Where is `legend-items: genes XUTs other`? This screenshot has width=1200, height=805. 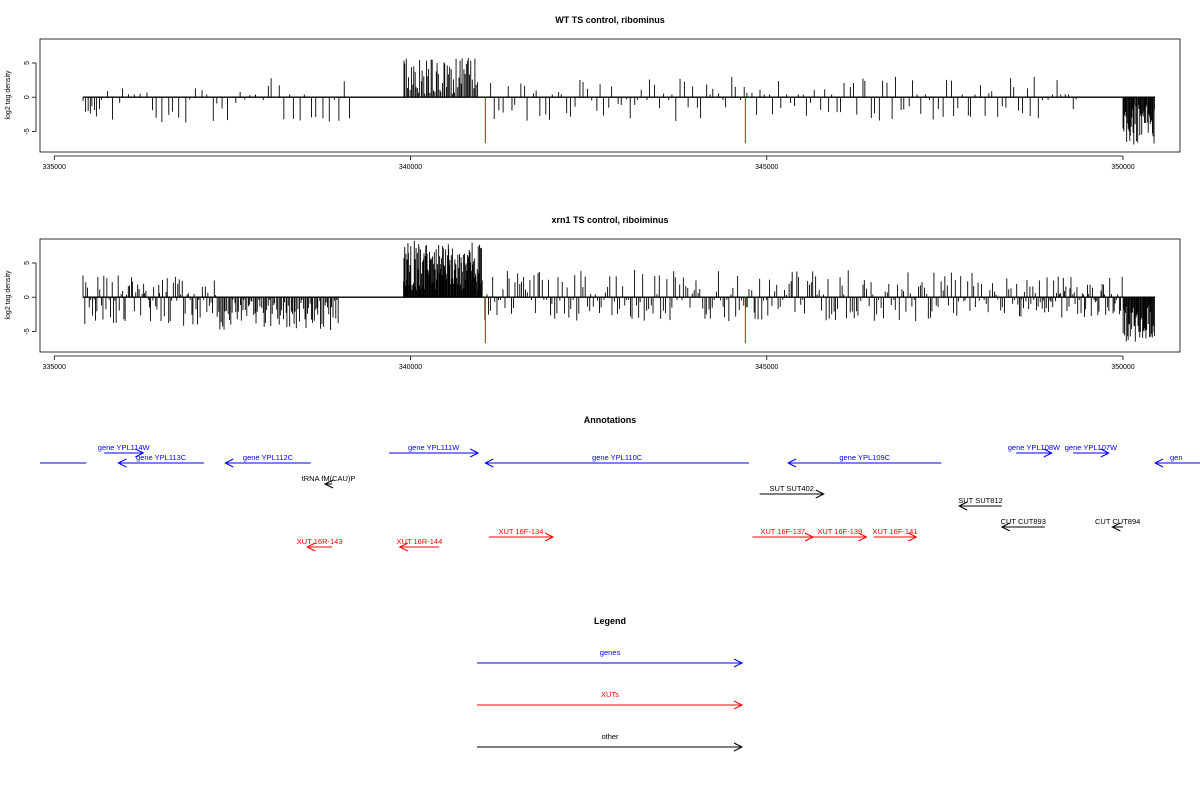
legend-items: genes XUTs other is located at coordinates (610, 700).